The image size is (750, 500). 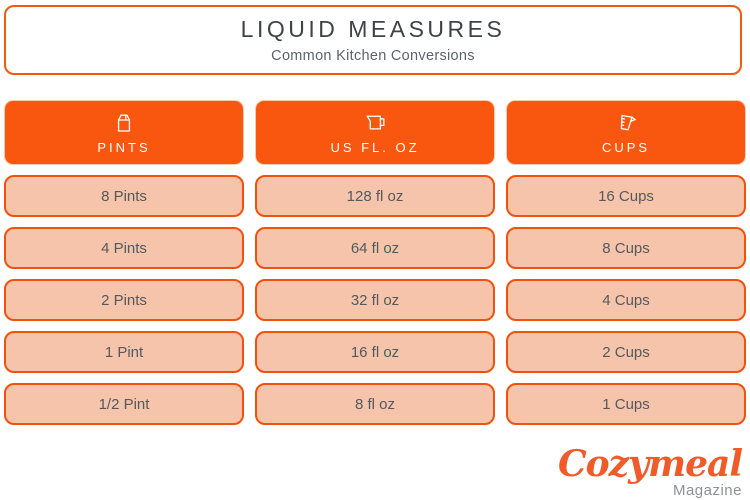 I want to click on cozymeal-logo: Cozymeal Magazine, so click(x=650, y=471).